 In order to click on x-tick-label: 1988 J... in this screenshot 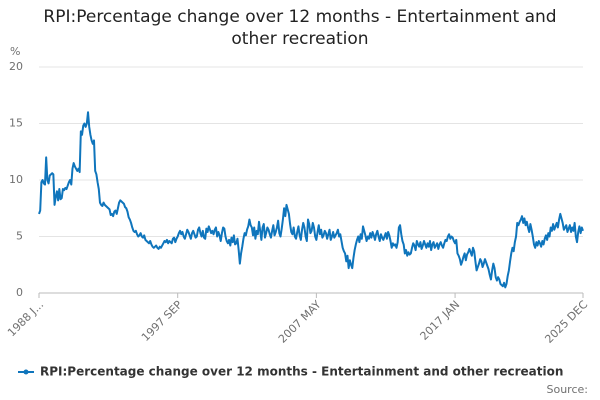, I will do `click(25, 318)`.